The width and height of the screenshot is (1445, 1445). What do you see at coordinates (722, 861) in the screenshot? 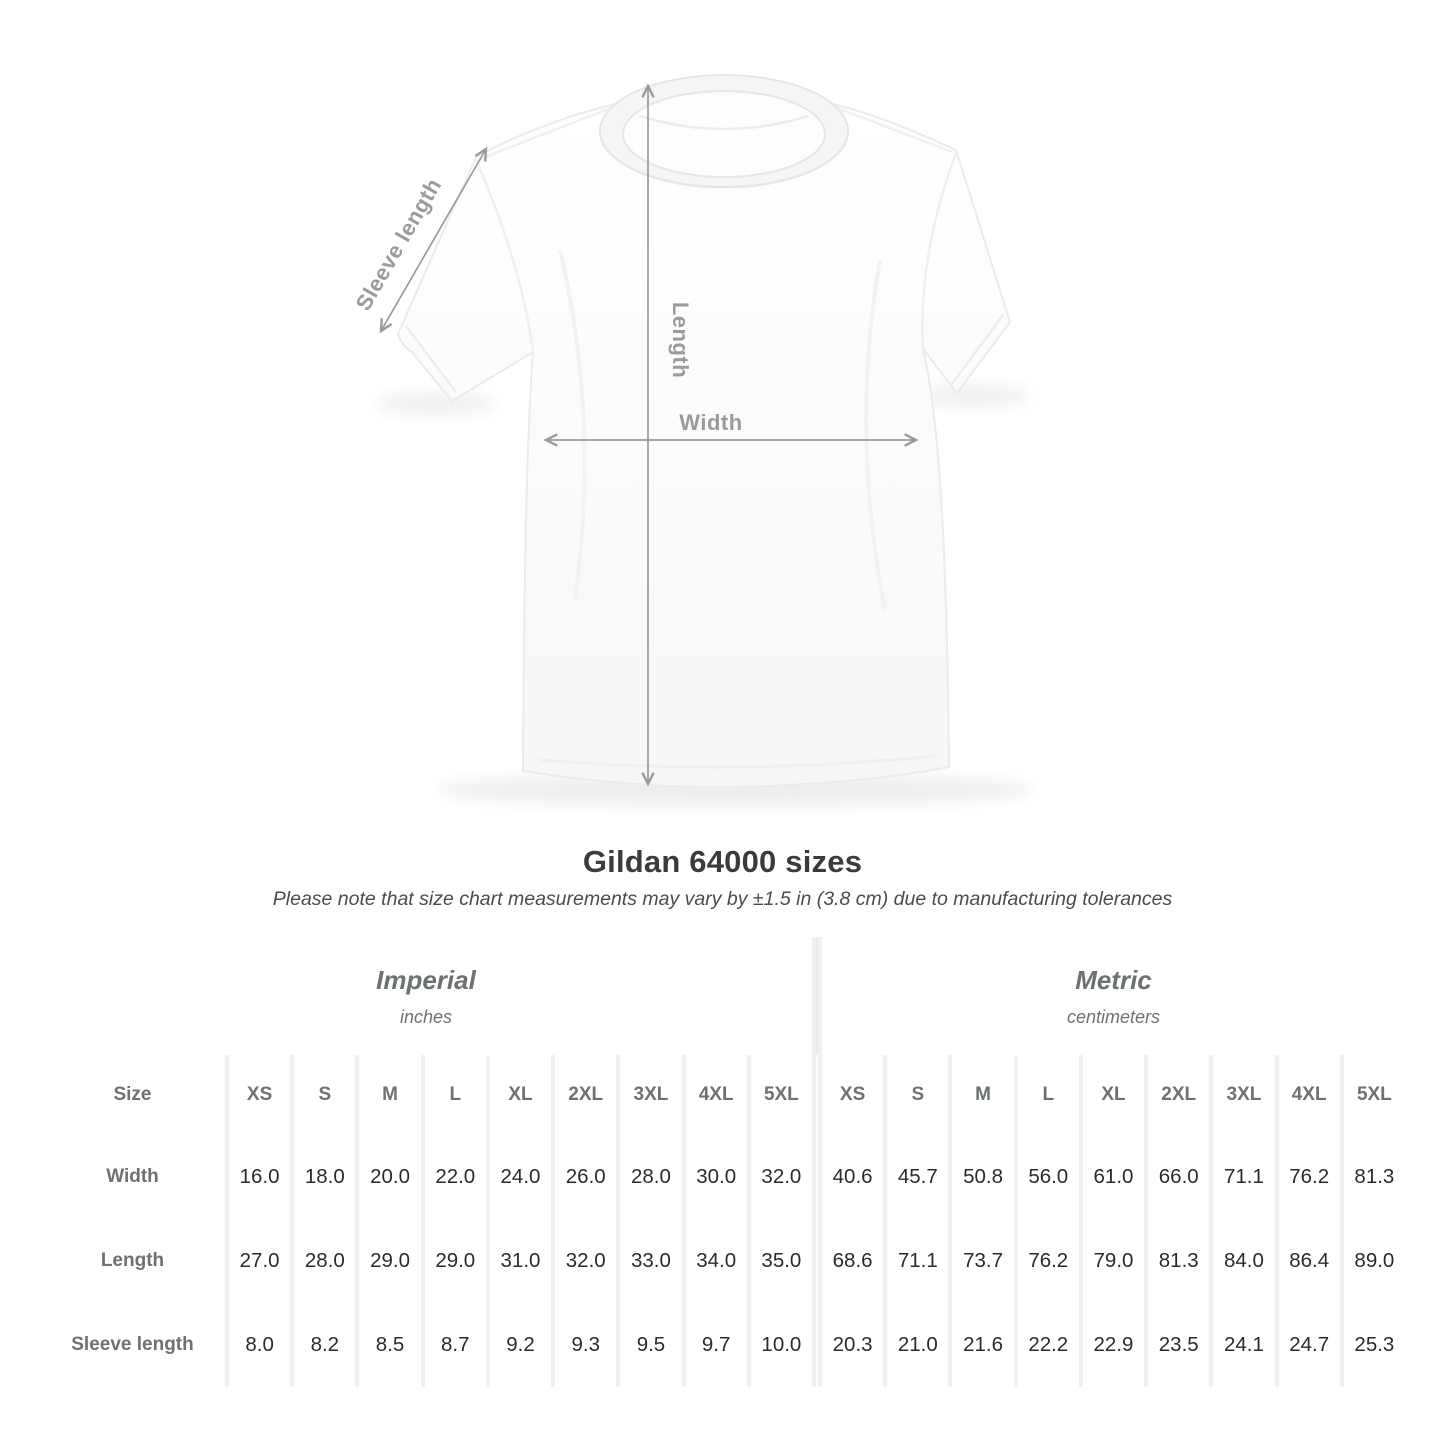
I see `page-title: Gildan 64000 sizes` at bounding box center [722, 861].